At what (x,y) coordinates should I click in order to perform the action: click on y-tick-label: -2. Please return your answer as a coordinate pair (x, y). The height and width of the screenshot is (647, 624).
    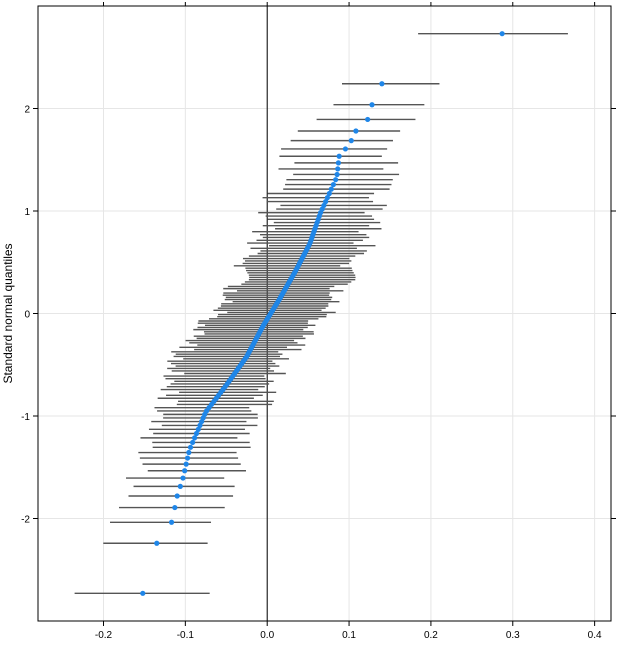
    Looking at the image, I should click on (25, 520).